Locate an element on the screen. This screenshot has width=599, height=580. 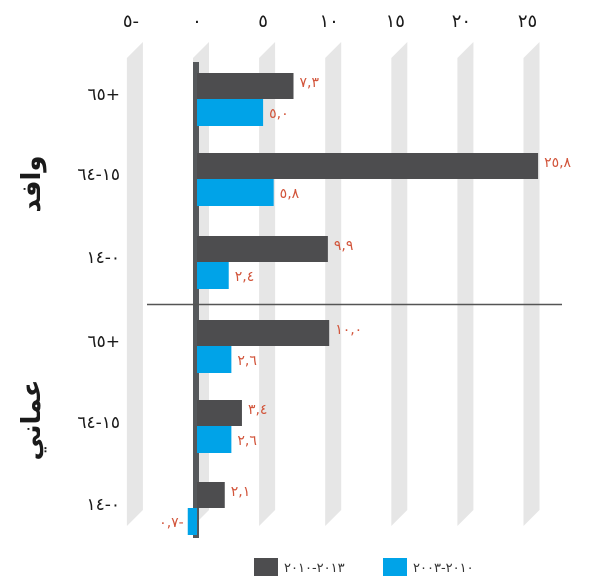
data-label-s2-1: ٥,٨ is located at coordinates (290, 194).